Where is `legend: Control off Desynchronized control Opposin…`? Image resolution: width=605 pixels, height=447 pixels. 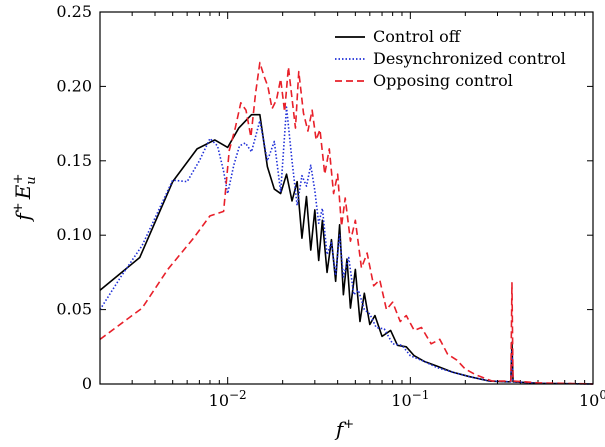 legend: Control off Desynchronized control Opposin… is located at coordinates (450, 58).